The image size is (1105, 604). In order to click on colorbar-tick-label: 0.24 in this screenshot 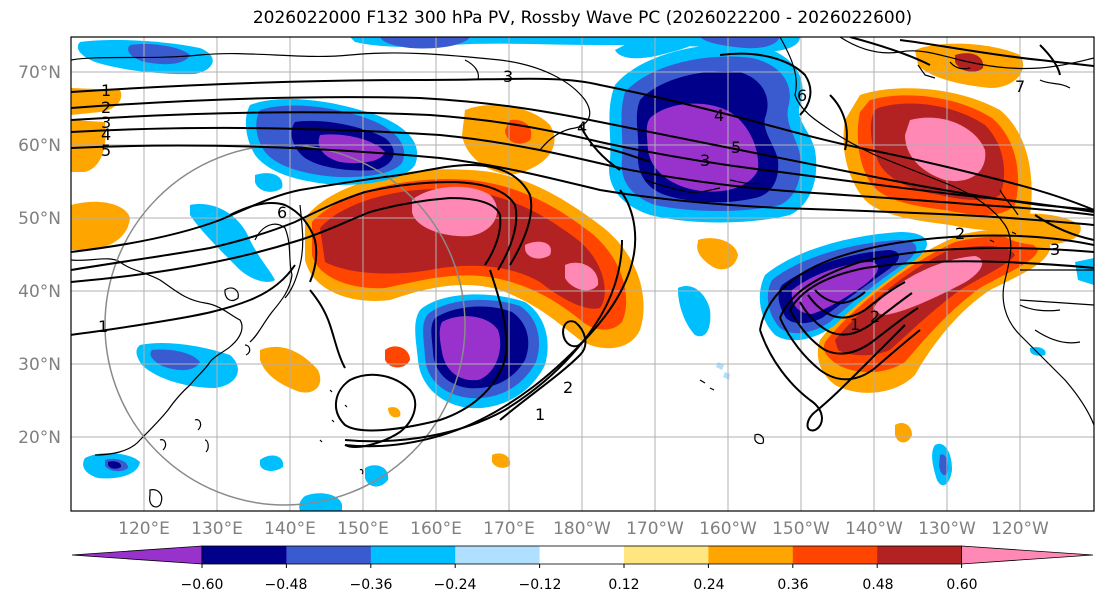, I will do `click(708, 585)`.